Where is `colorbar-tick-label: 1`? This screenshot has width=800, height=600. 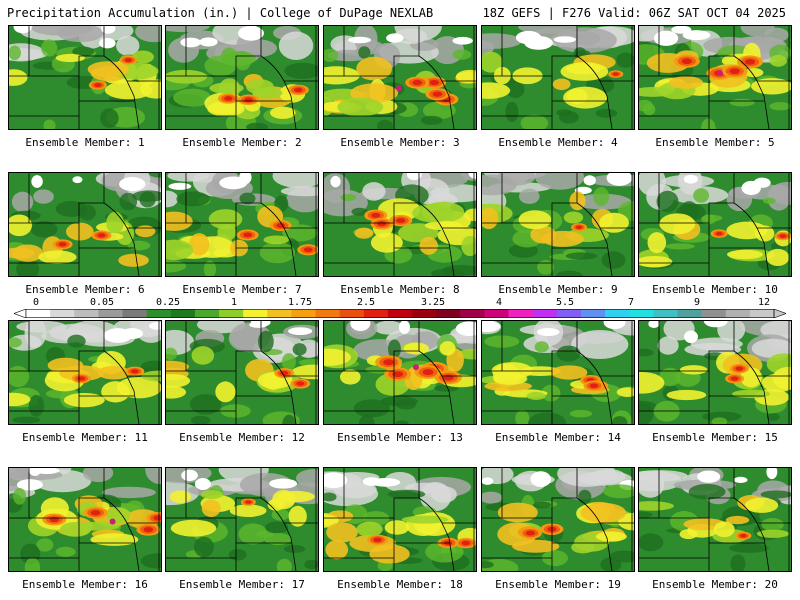
colorbar-tick-label: 1 is located at coordinates (234, 302).